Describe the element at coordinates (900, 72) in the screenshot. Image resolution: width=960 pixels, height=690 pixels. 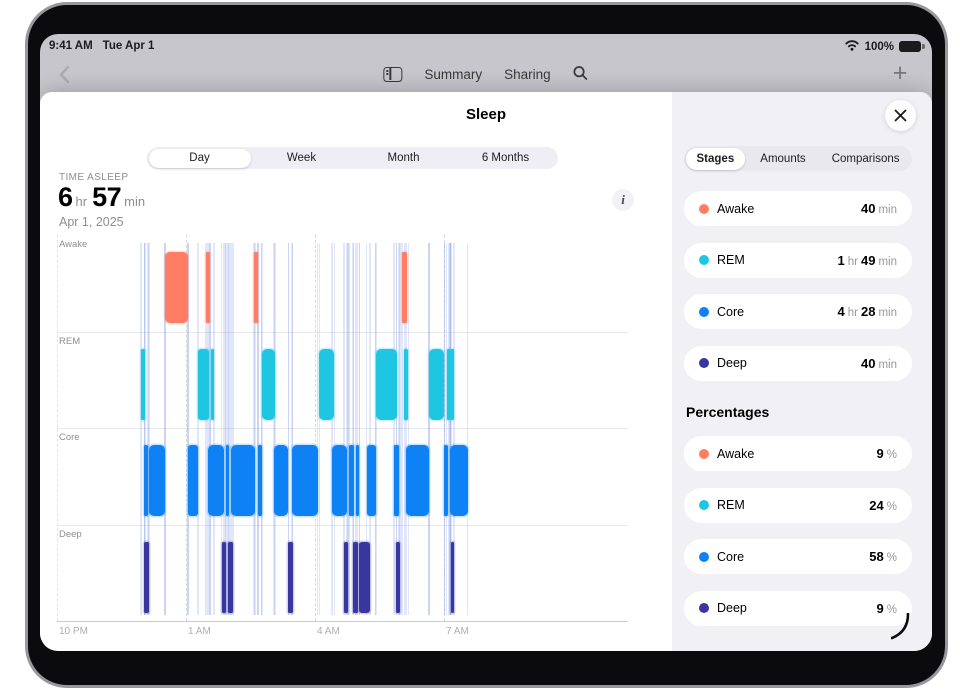
I see `add-button: +` at that location.